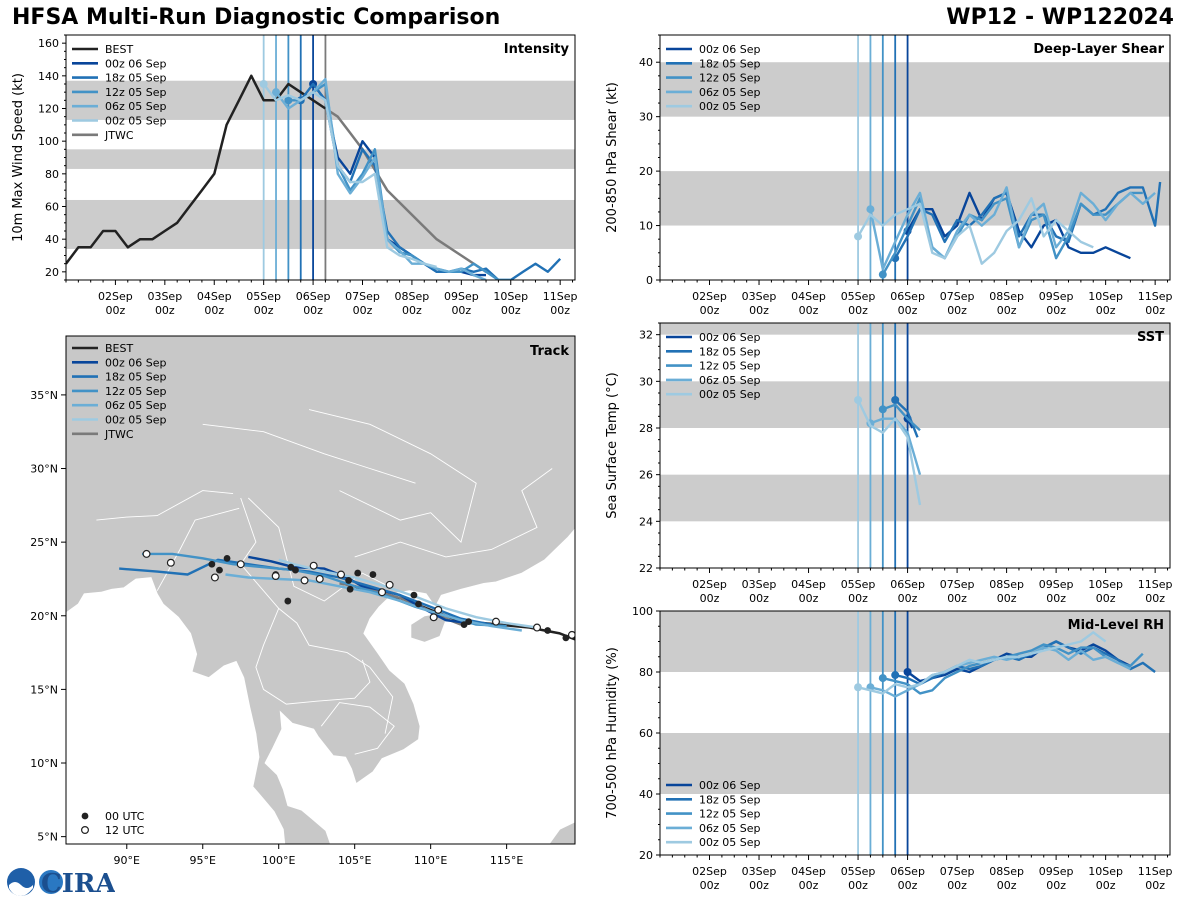  Describe the element at coordinates (44, 616) in the screenshot. I see `lat-tick-label: 20°N` at that location.